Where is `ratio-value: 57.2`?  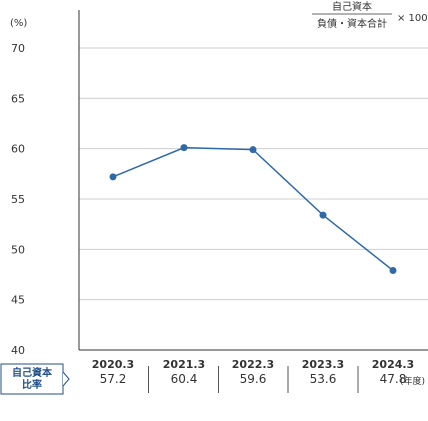
ratio-value: 57.2 is located at coordinates (113, 379).